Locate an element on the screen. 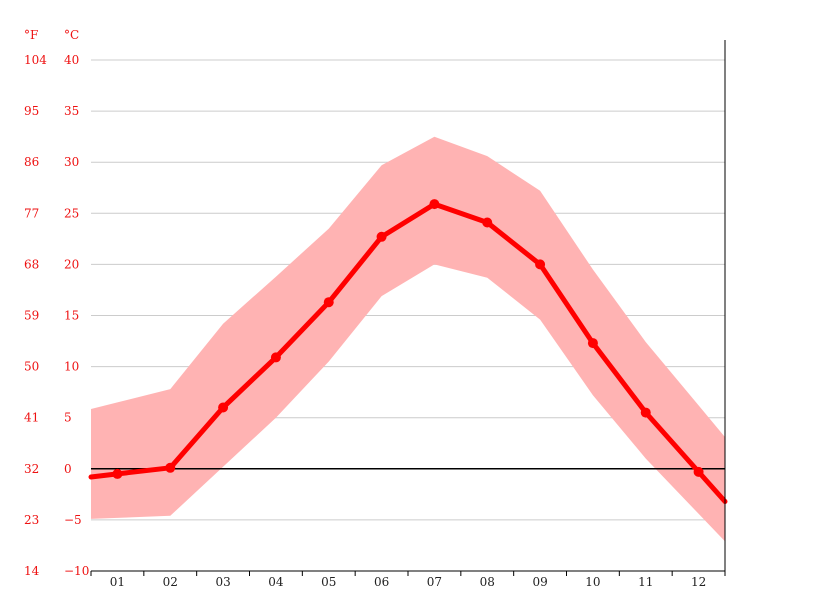  y-tick-celsius: 35 is located at coordinates (71, 111).